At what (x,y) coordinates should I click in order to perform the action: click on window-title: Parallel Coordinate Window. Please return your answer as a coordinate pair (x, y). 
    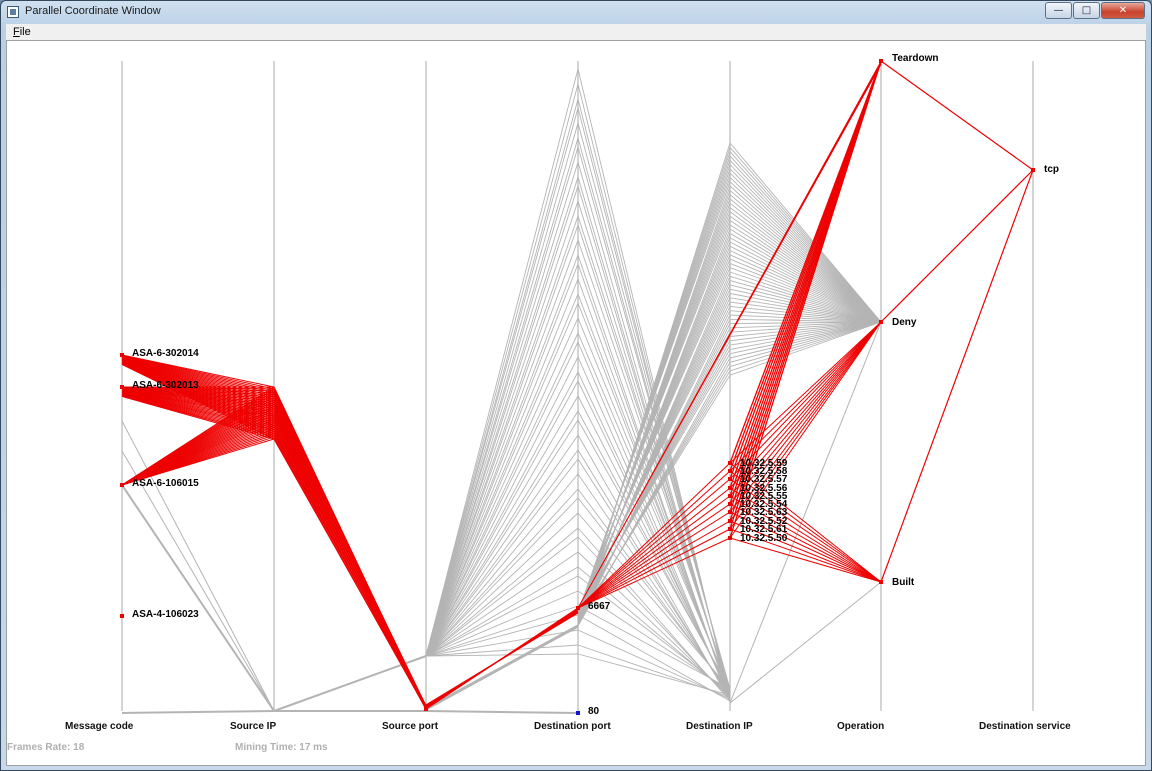
    Looking at the image, I should click on (93, 11).